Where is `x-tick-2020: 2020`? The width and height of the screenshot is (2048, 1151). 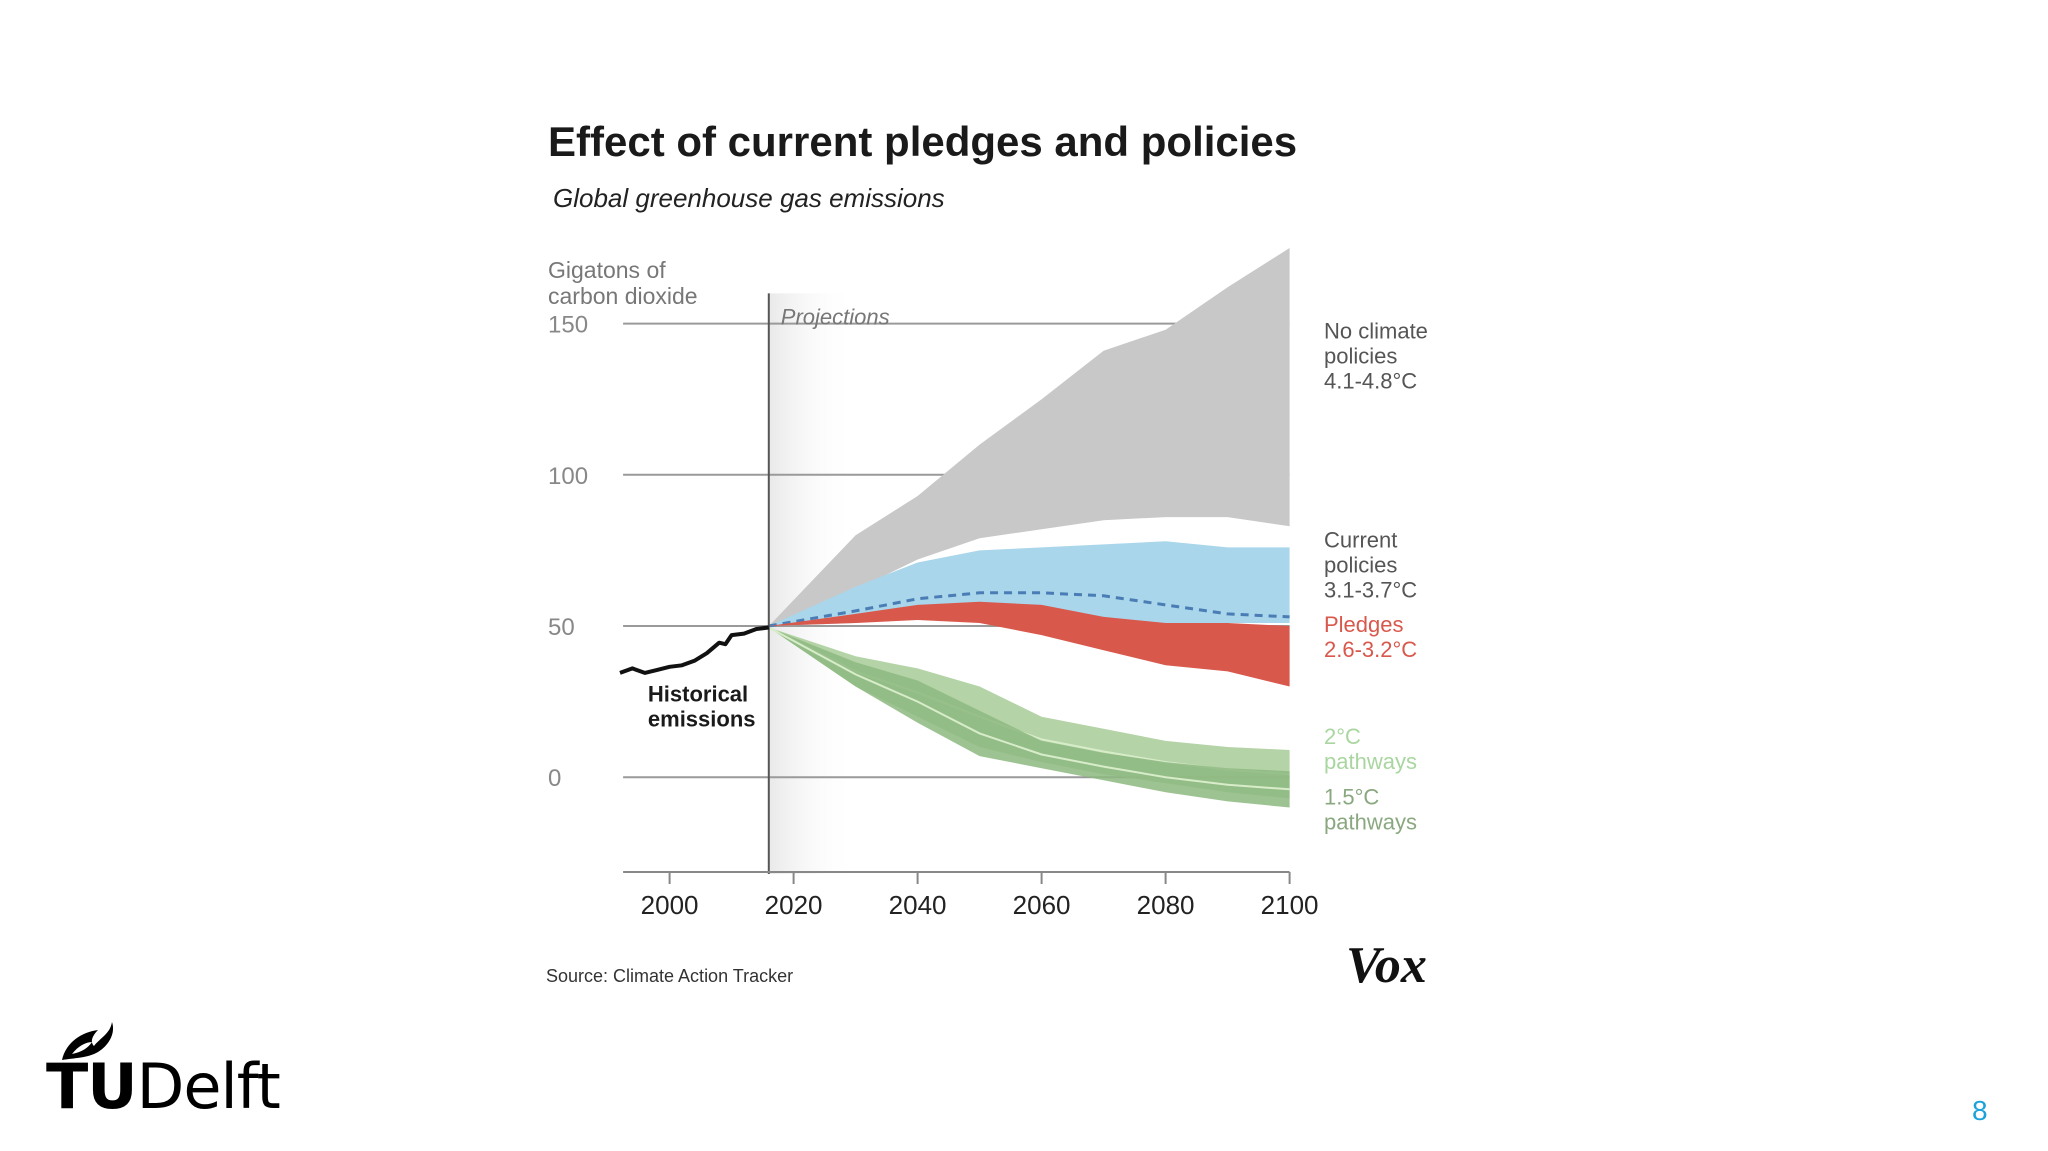 x-tick-2020: 2020 is located at coordinates (794, 905).